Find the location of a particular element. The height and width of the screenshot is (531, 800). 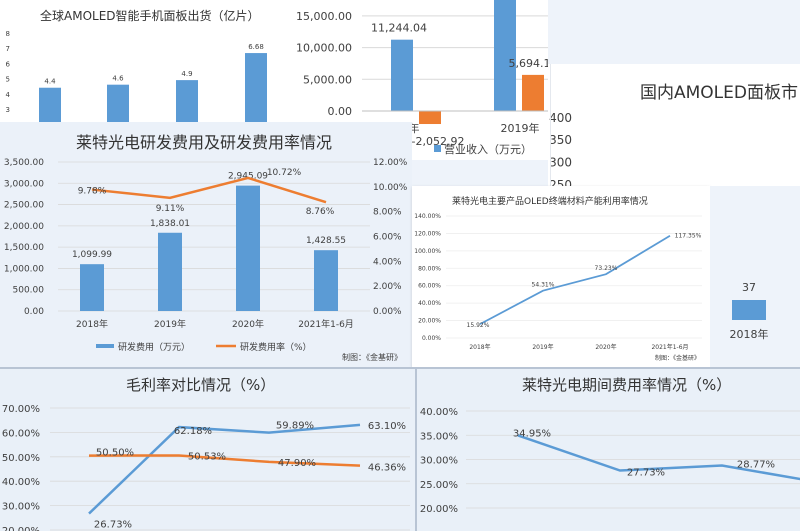

y-tick-label: 25.00% is located at coordinates (439, 485).